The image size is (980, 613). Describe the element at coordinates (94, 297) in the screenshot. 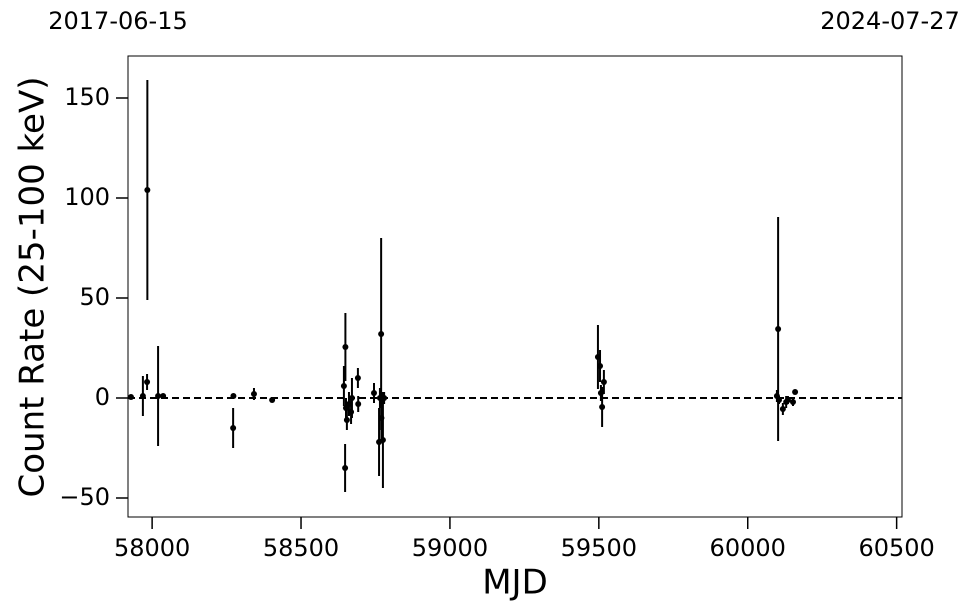

I see `y-tick-label: 50` at that location.